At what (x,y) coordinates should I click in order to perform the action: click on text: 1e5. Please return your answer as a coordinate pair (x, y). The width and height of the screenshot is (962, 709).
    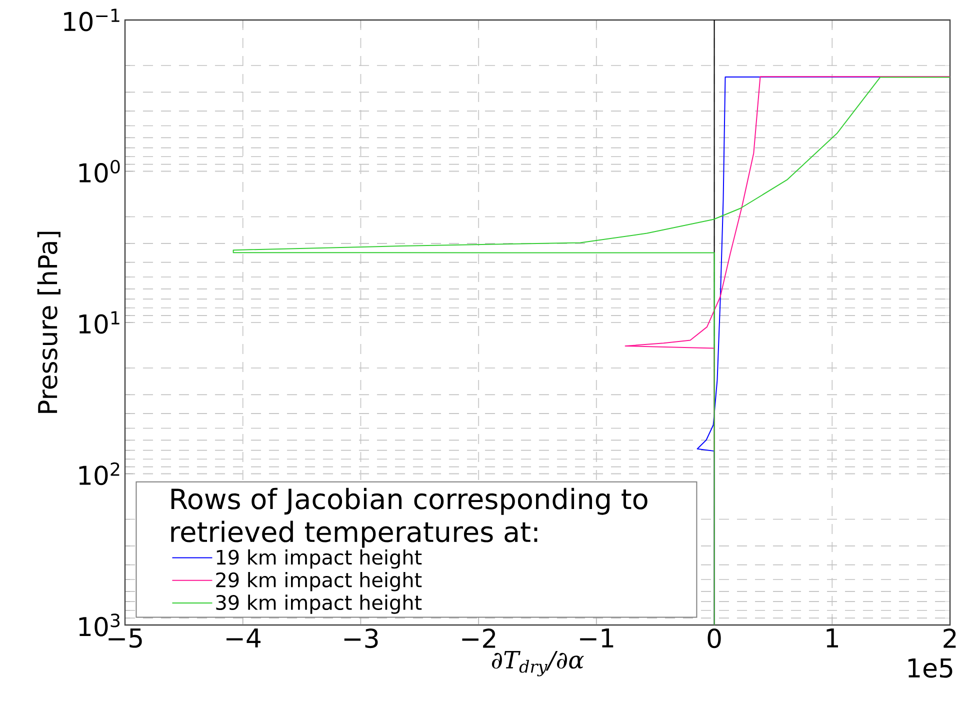
    Looking at the image, I should click on (930, 668).